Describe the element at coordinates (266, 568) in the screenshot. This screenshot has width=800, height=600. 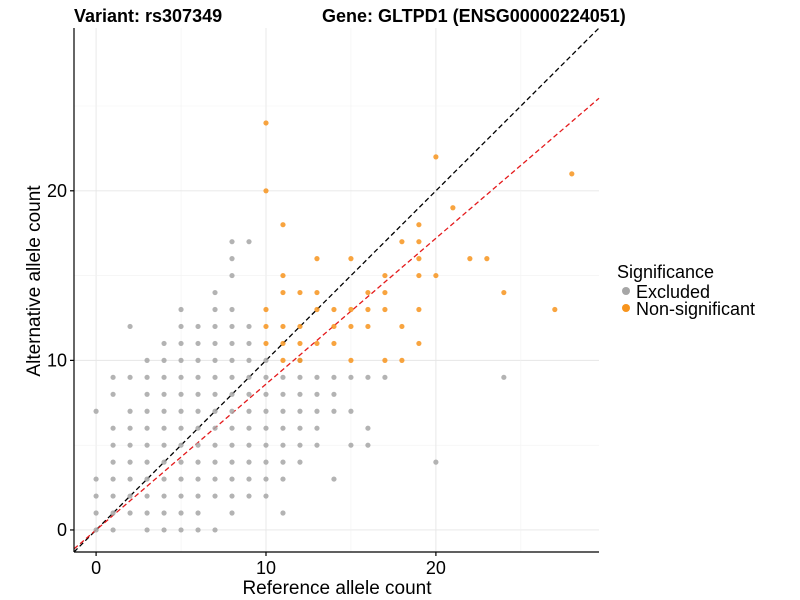
I see `x-tick-label: 10` at that location.